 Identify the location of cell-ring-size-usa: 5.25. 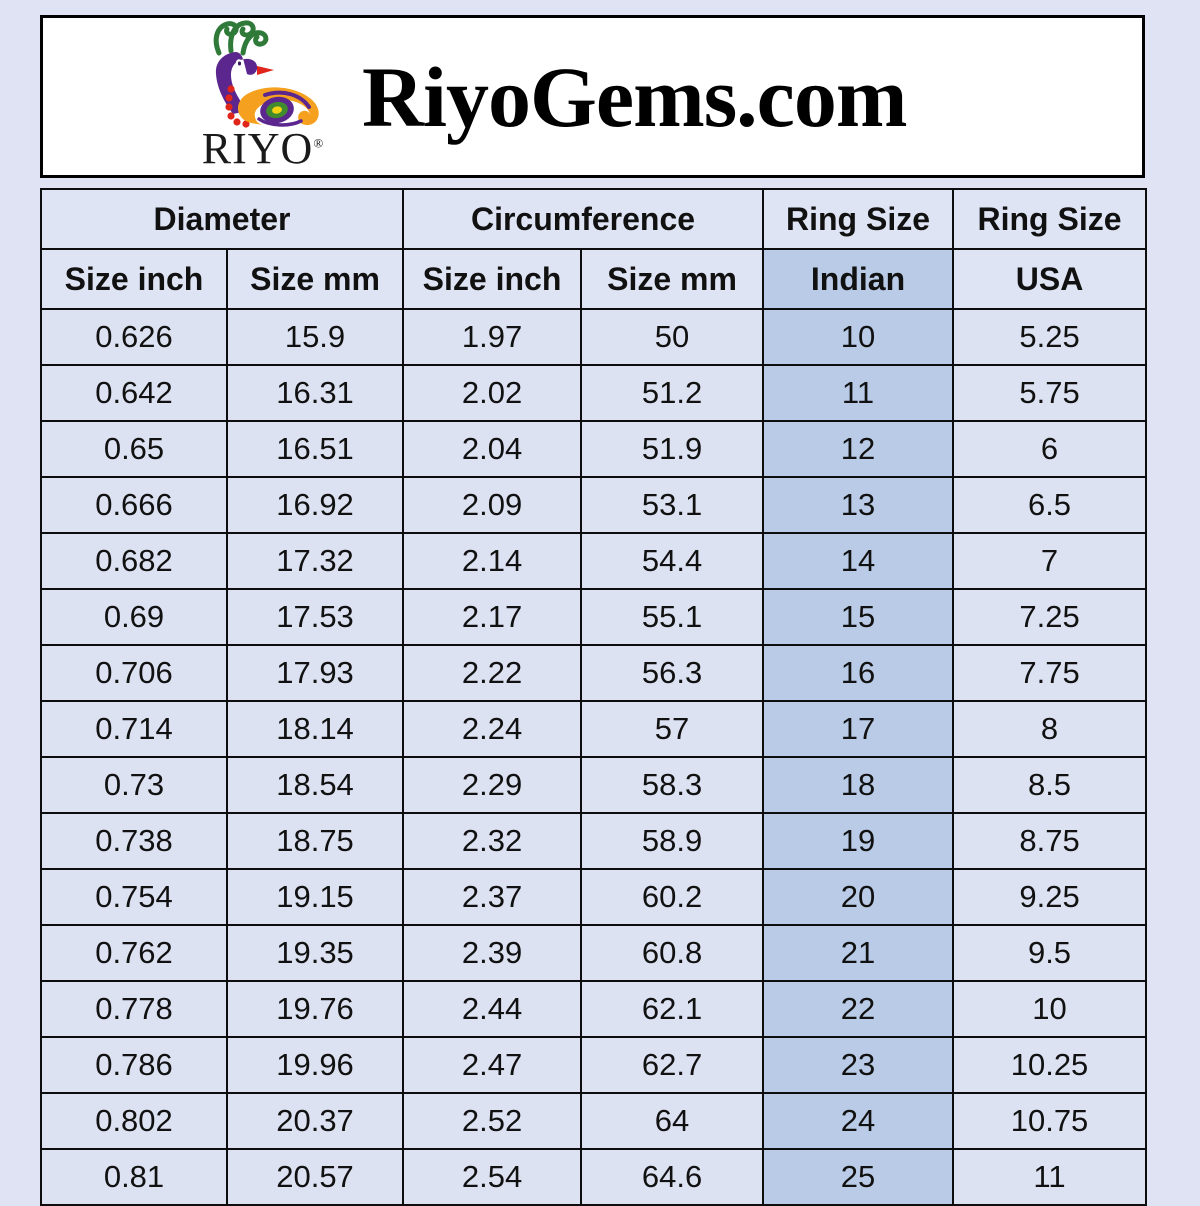
(1050, 337).